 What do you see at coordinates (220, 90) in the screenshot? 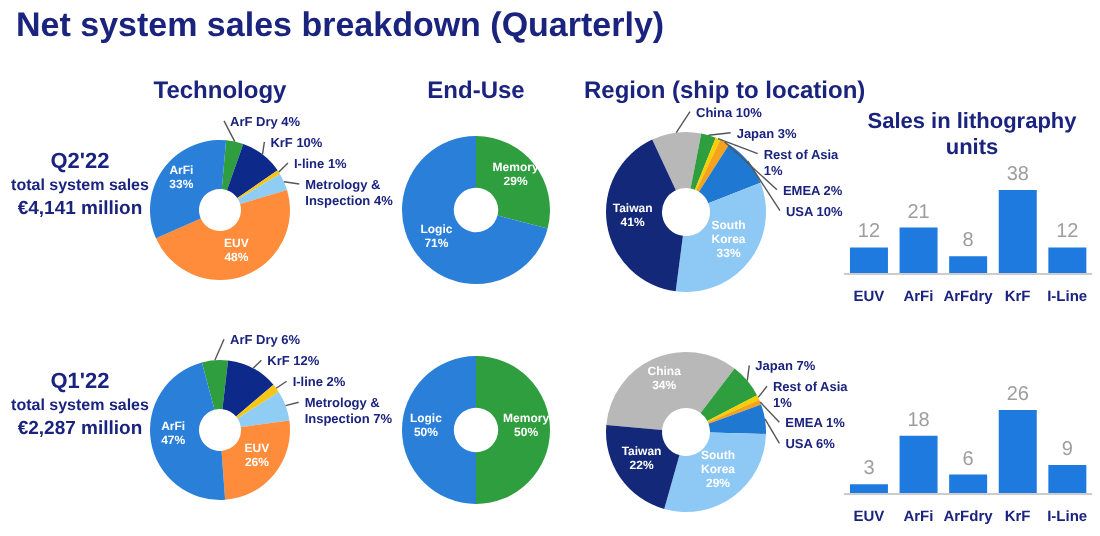
I see `chart-title: Technology` at bounding box center [220, 90].